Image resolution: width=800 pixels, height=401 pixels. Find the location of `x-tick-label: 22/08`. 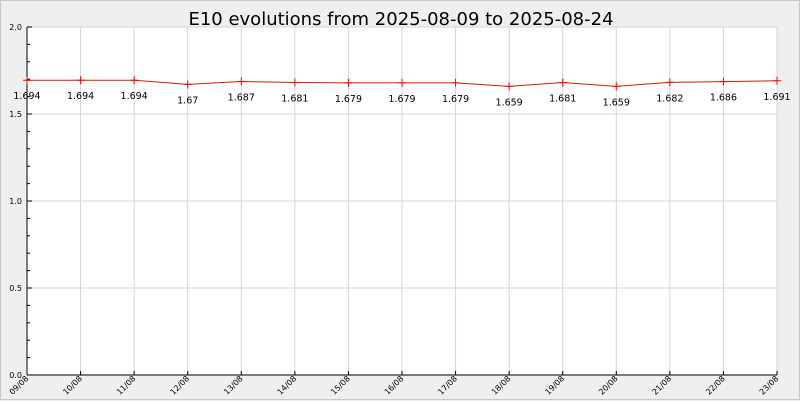

x-tick-label: 22/08 is located at coordinates (715, 385).